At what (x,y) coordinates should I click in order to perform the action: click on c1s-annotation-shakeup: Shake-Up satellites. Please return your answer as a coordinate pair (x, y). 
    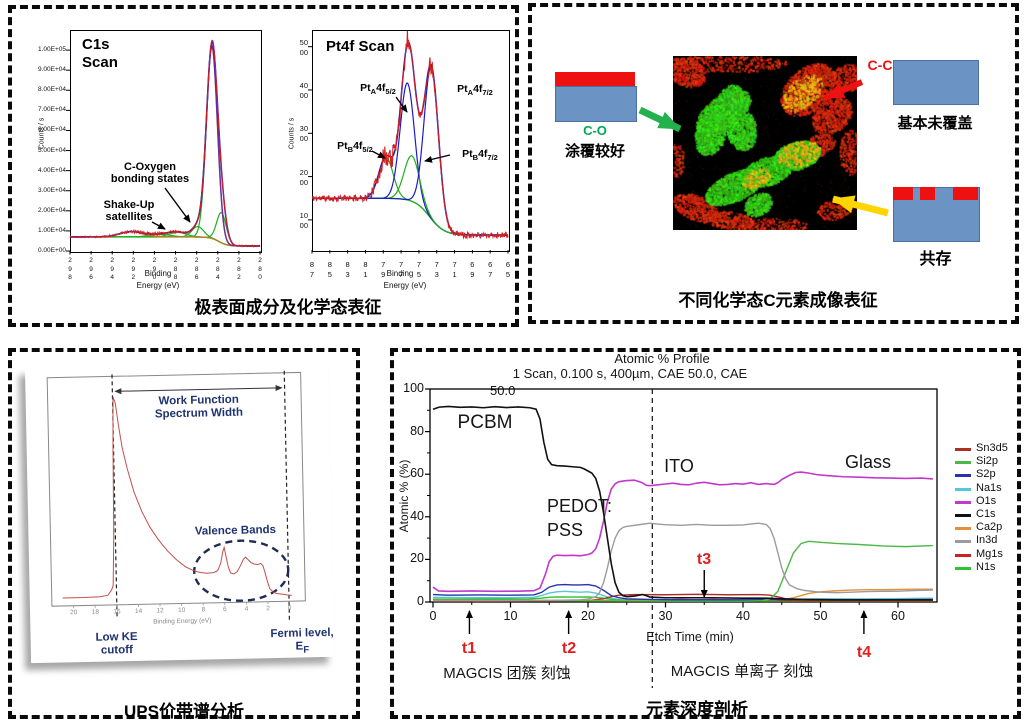
    Looking at the image, I should click on (129, 211).